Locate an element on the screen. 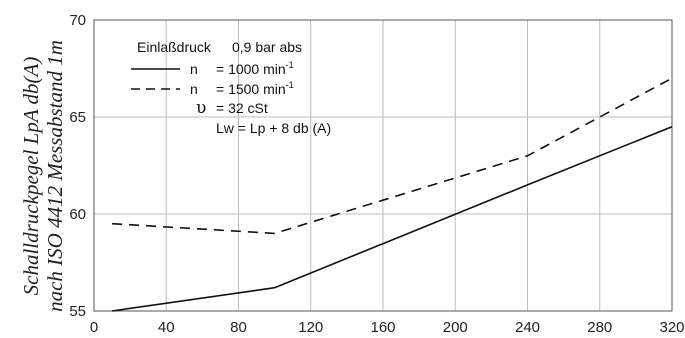 The image size is (685, 338). y-tick-label-3: 70 is located at coordinates (77, 20).